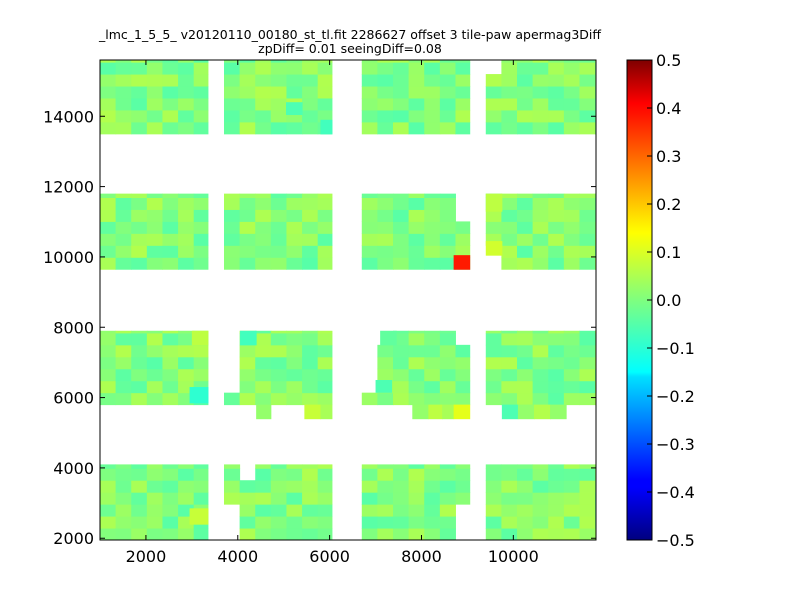 The height and width of the screenshot is (600, 800). Describe the element at coordinates (329, 556) in the screenshot. I see `x-tick-label: 6000` at that location.